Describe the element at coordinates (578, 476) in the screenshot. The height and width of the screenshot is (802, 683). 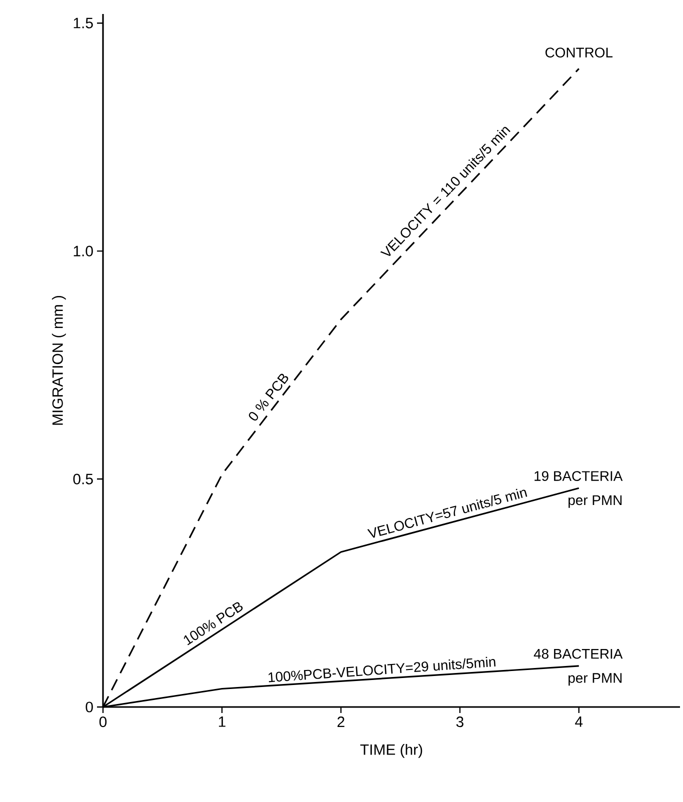
I see `annotation: 19 BACTERIA` at that location.